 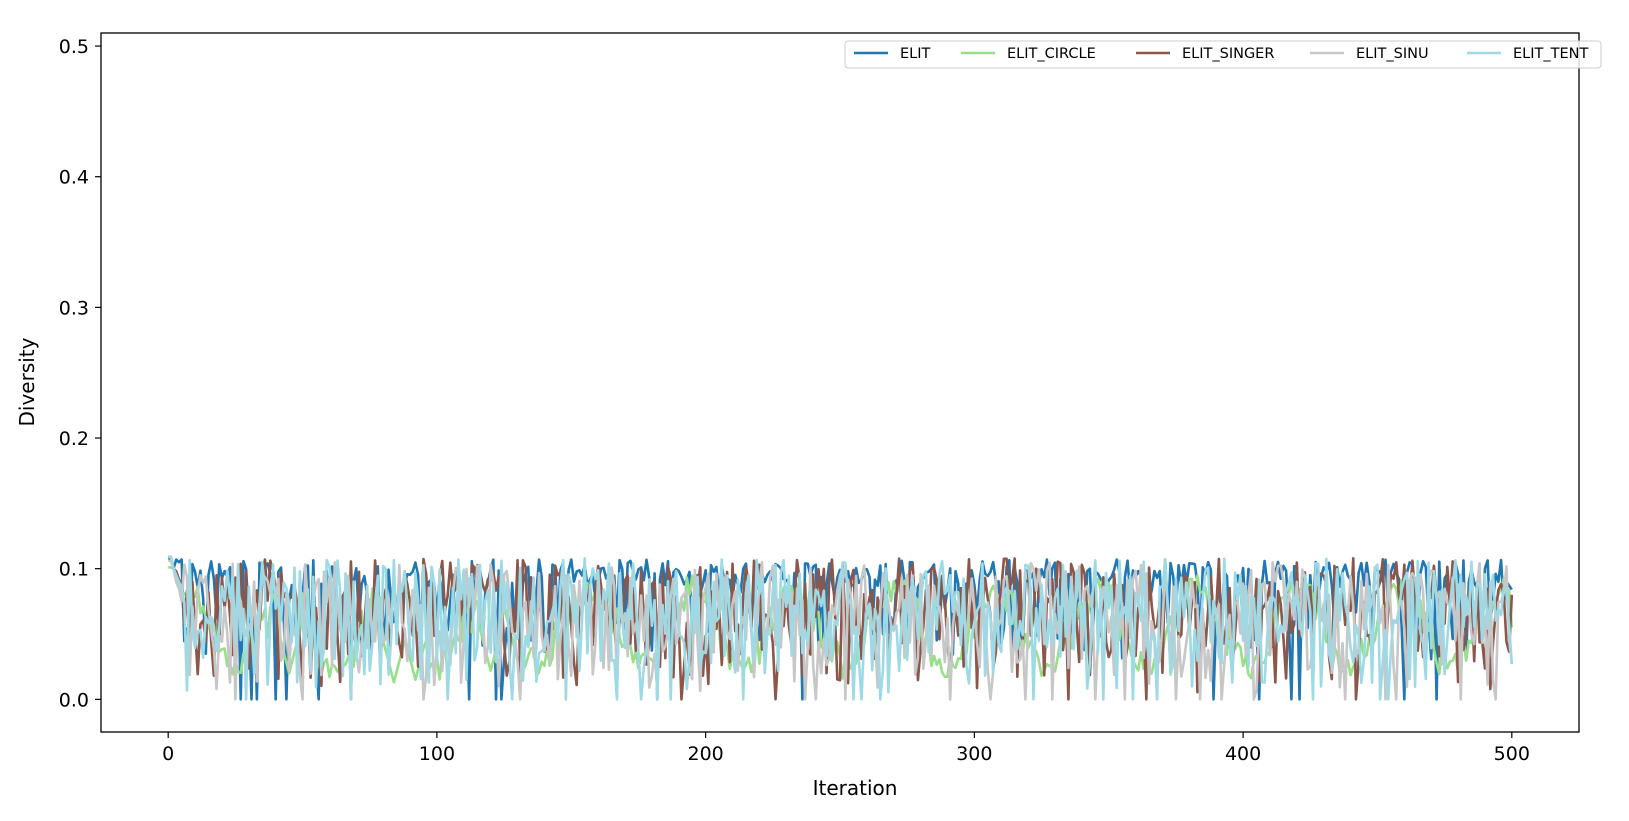 I want to click on legend-label: ELIT_SINU, so click(x=1392, y=54).